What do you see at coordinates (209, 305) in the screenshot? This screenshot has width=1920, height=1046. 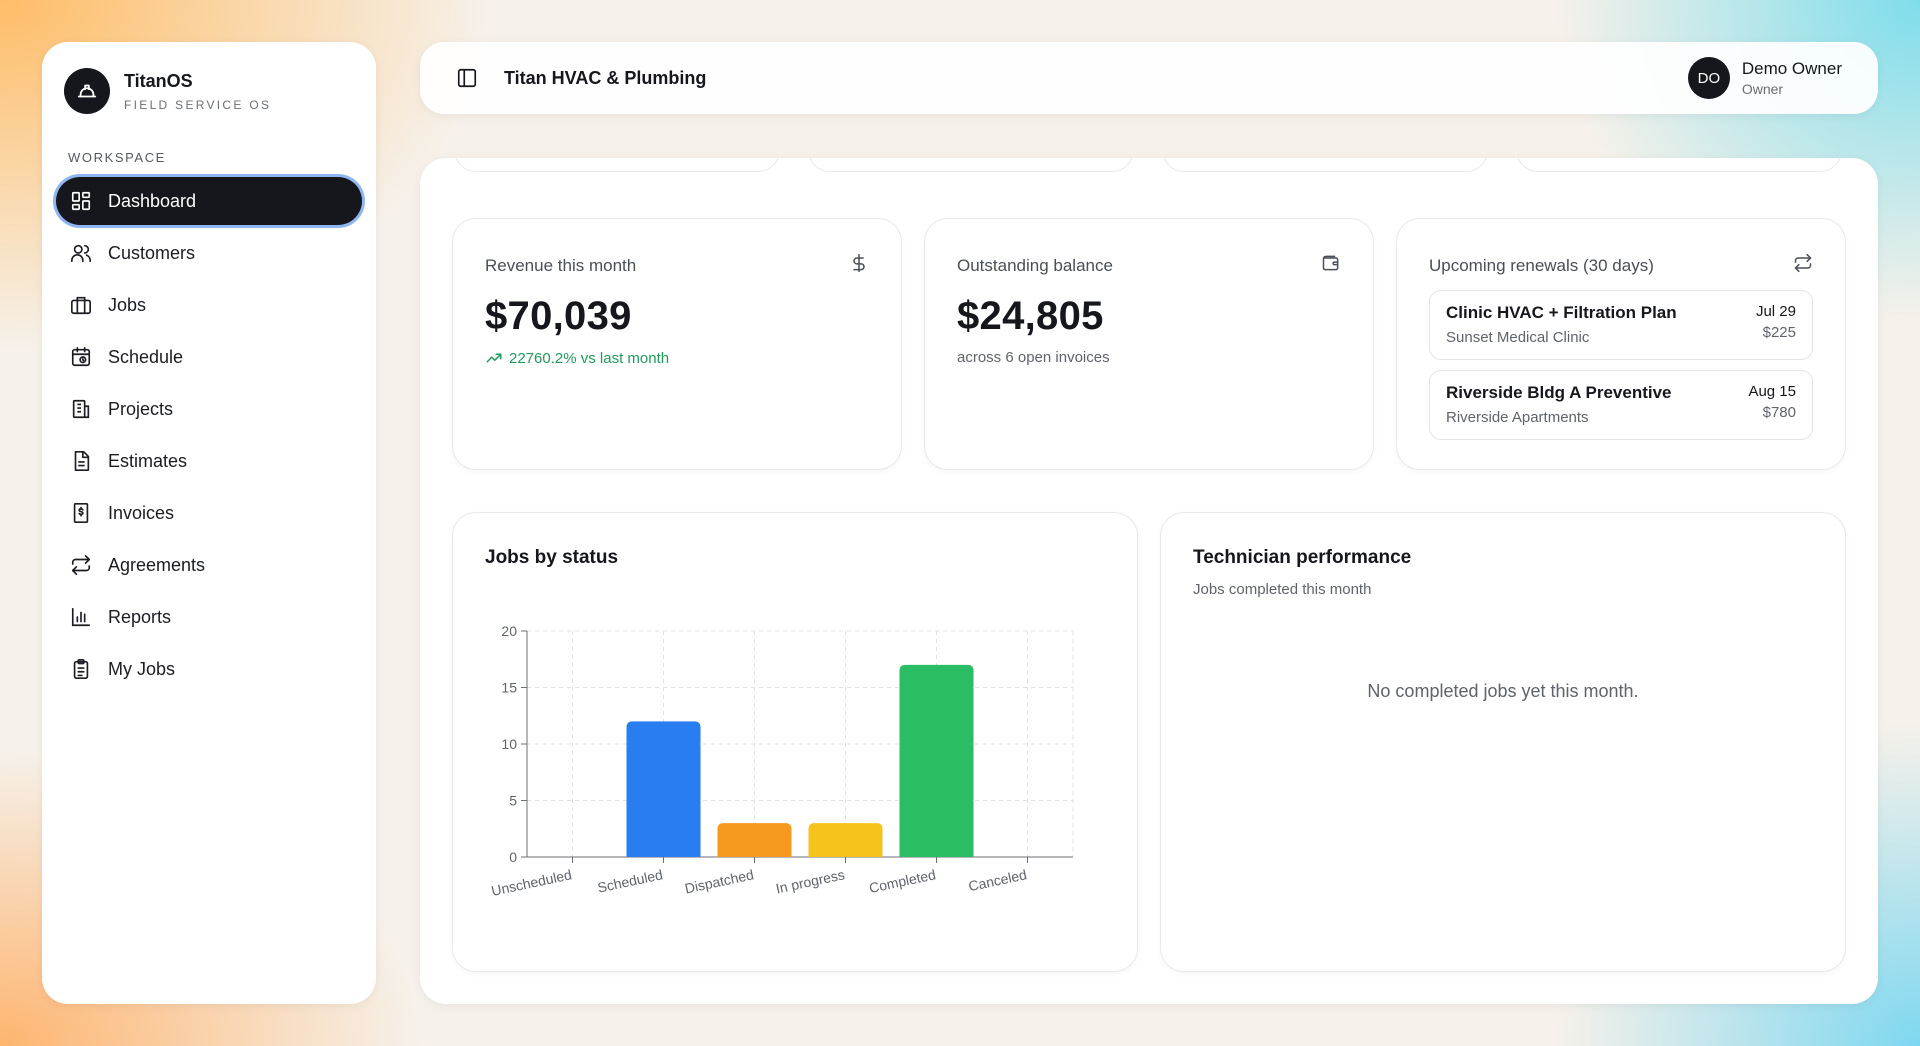 I see `sidebar-item-jobs: Jobs` at bounding box center [209, 305].